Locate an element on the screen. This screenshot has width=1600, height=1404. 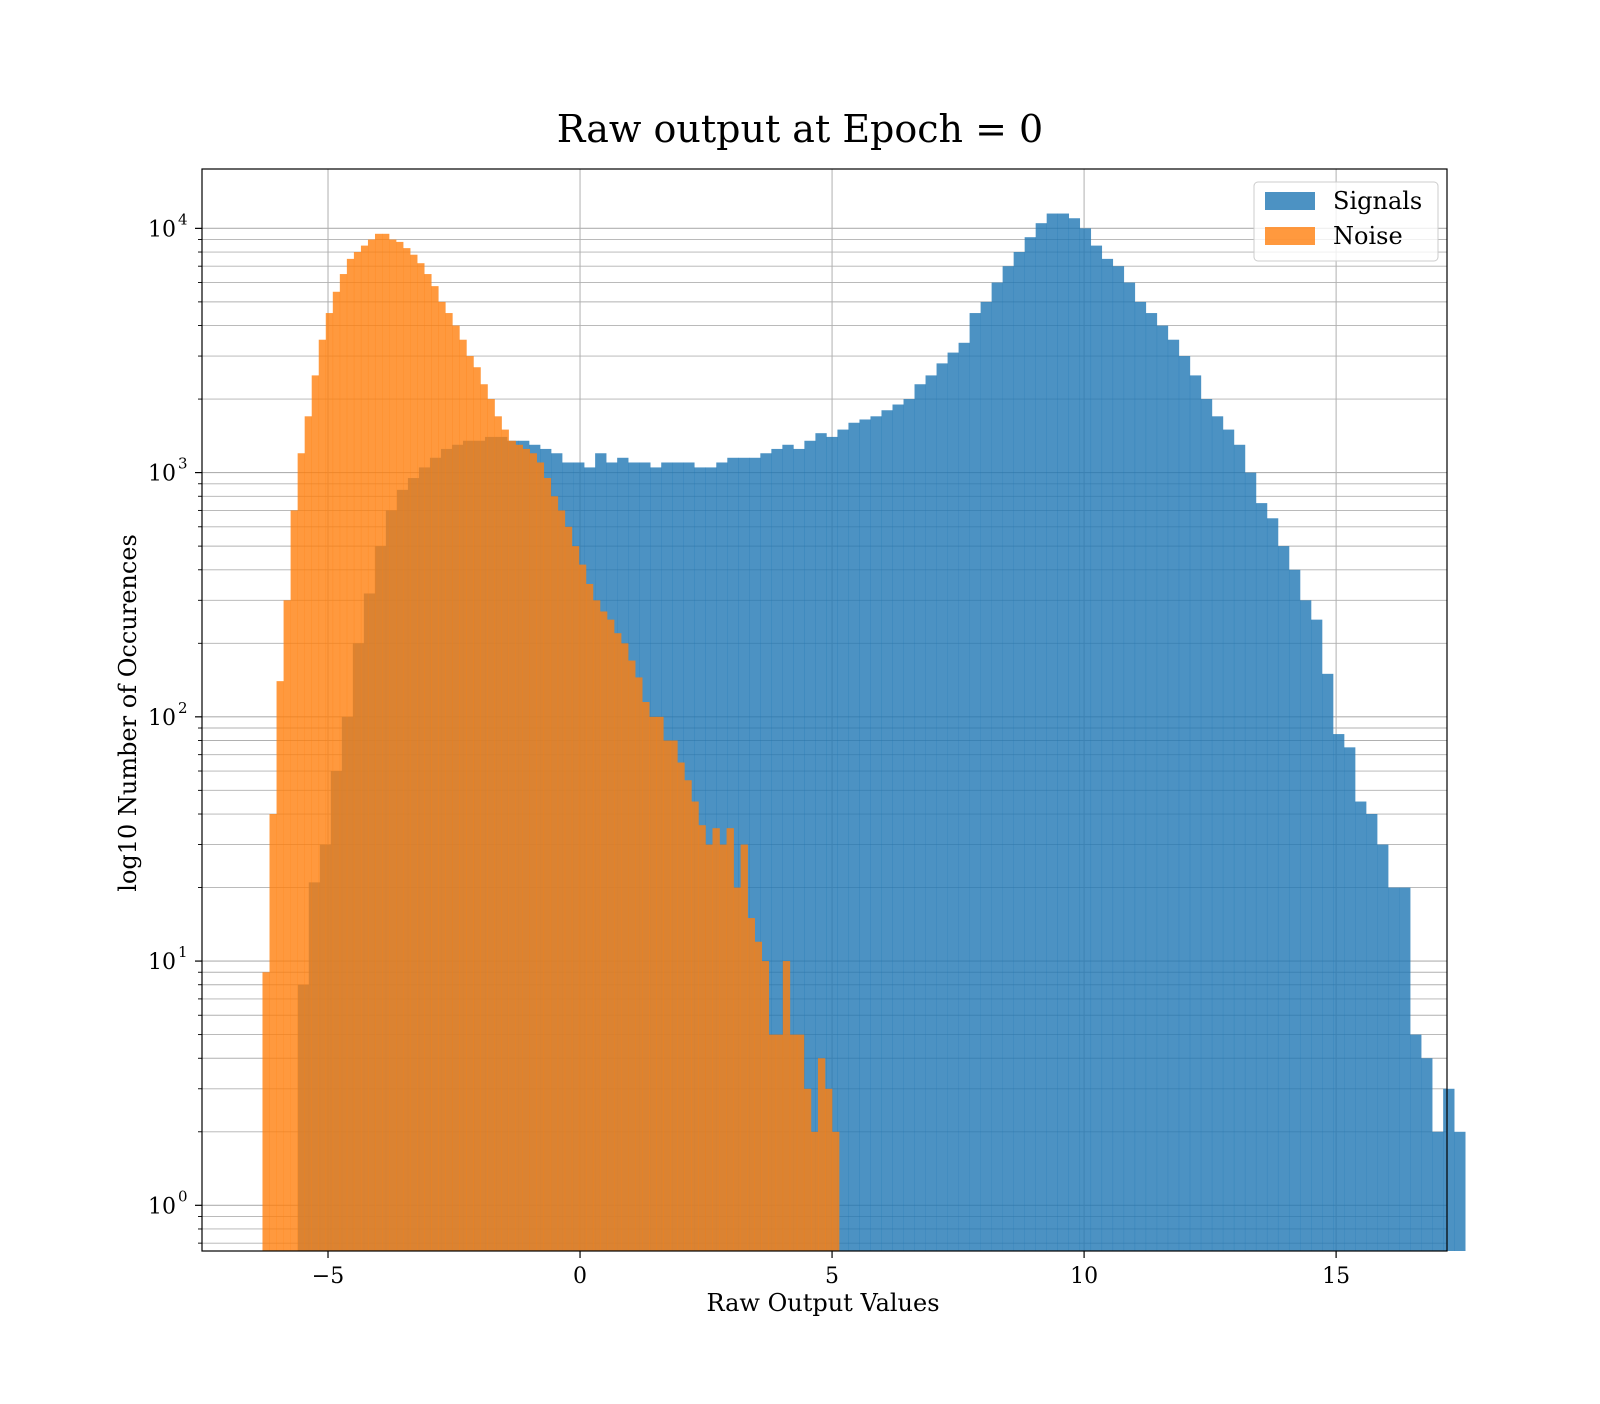
y-tick-exponent: 3 is located at coordinates (183, 464).